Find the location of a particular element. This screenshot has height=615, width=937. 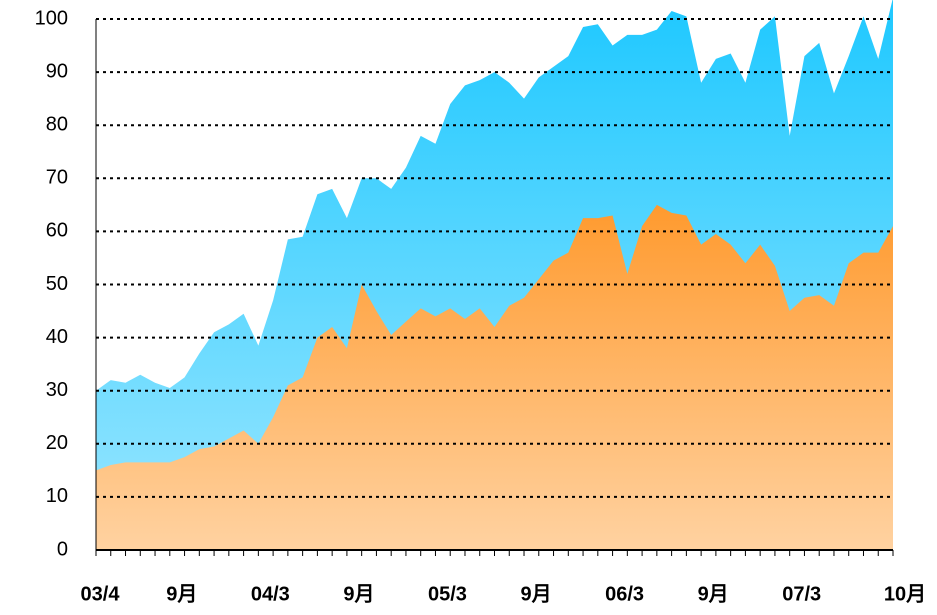

x-tick-label: 06/3 is located at coordinates (624, 594).